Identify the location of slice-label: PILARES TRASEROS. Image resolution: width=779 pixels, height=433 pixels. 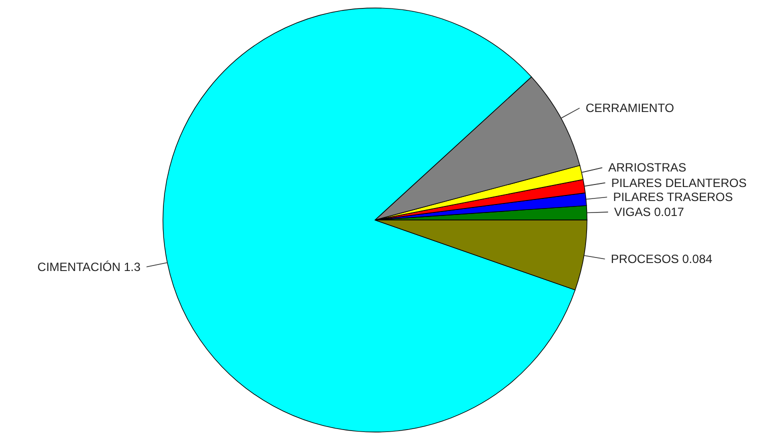
(673, 197).